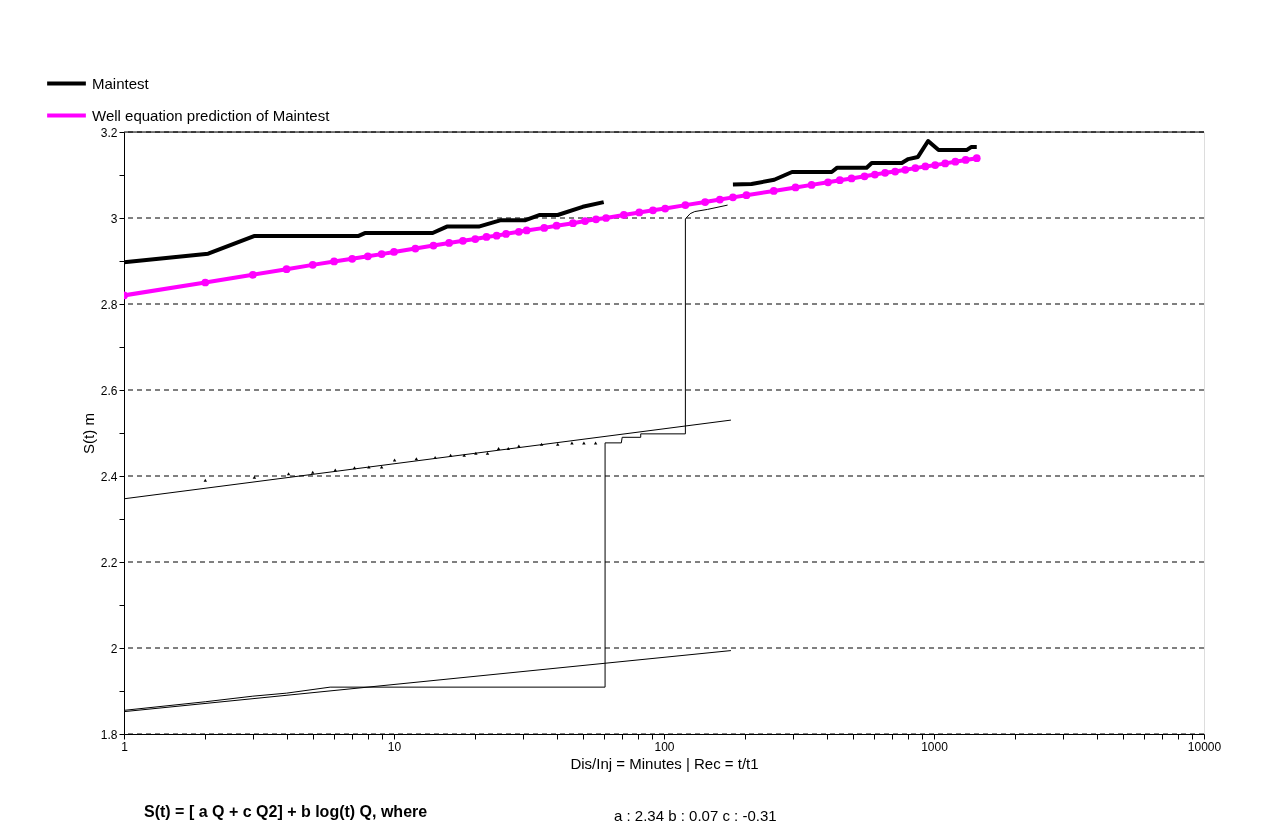 The height and width of the screenshot is (825, 1277). I want to click on y-tick-label: 3.2, so click(109, 132).